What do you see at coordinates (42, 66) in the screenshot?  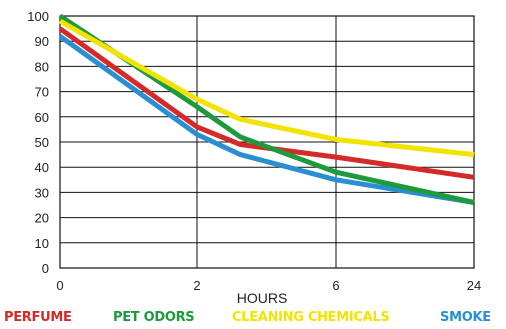 I see `y-tick-label-80: 80` at bounding box center [42, 66].